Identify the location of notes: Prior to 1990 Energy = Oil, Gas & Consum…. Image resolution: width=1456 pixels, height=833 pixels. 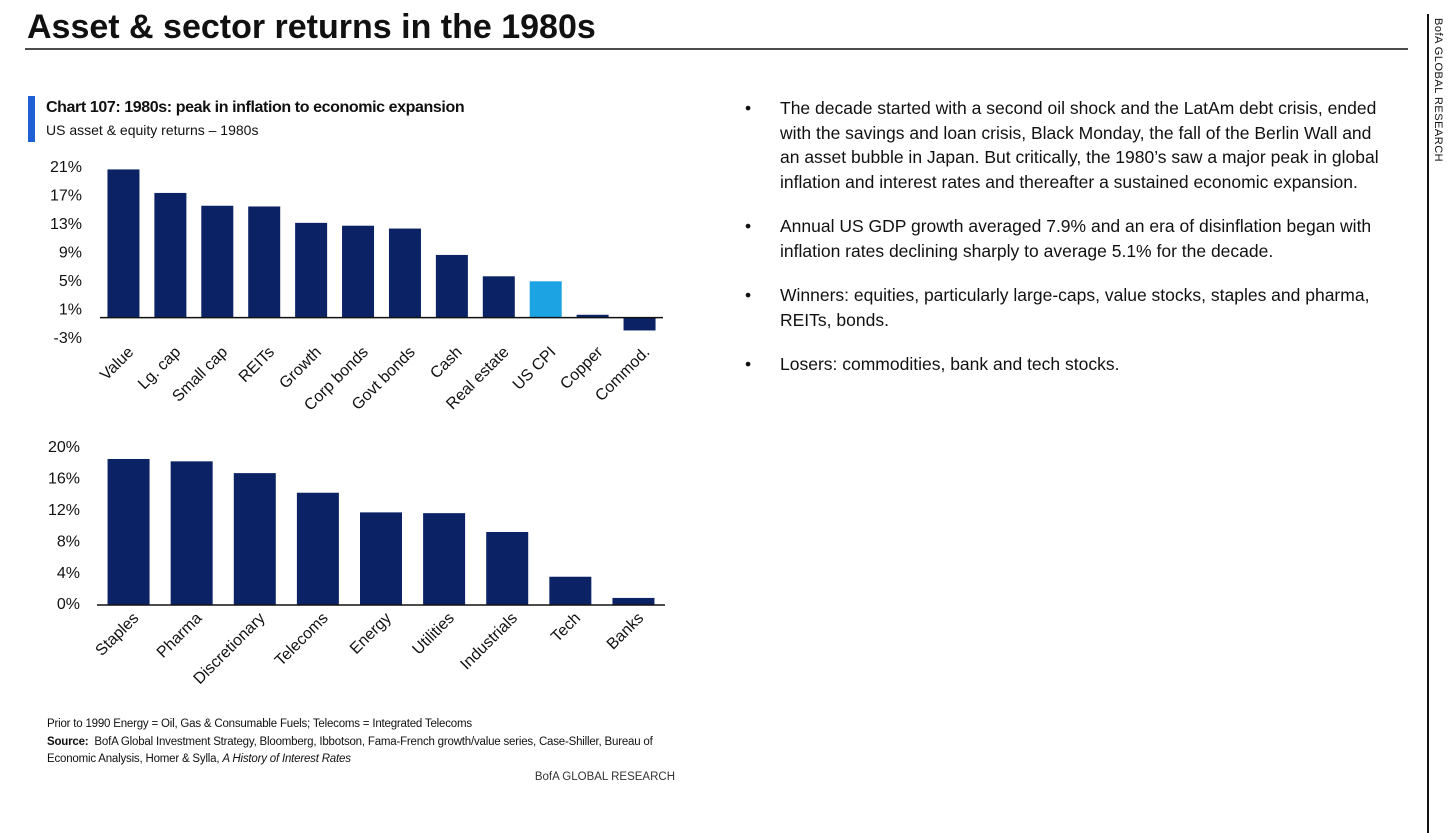
(367, 742).